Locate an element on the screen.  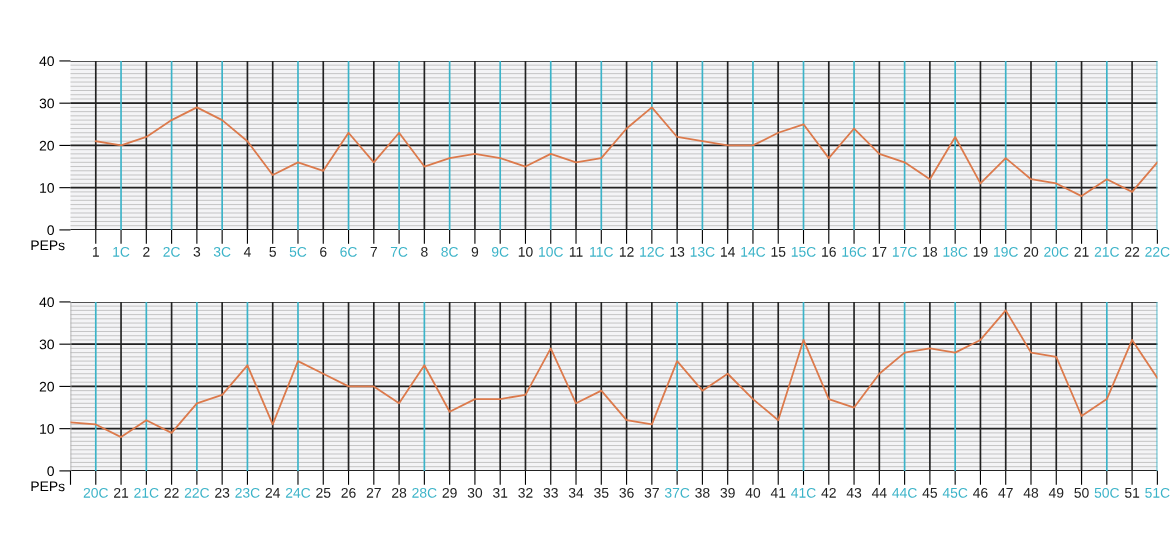
x-tick-label: 28C is located at coordinates (424, 492).